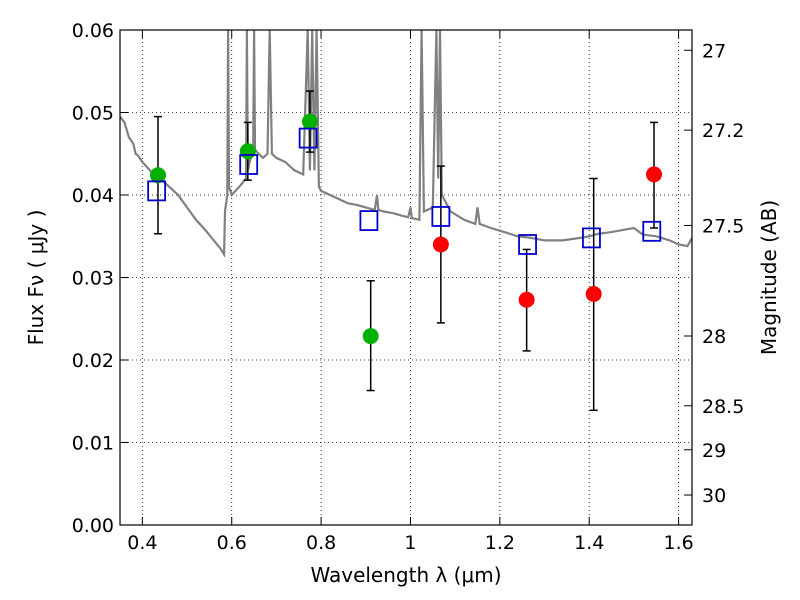 The height and width of the screenshot is (600, 800). Describe the element at coordinates (93, 114) in the screenshot. I see `y-tick-label: 0.05` at that location.